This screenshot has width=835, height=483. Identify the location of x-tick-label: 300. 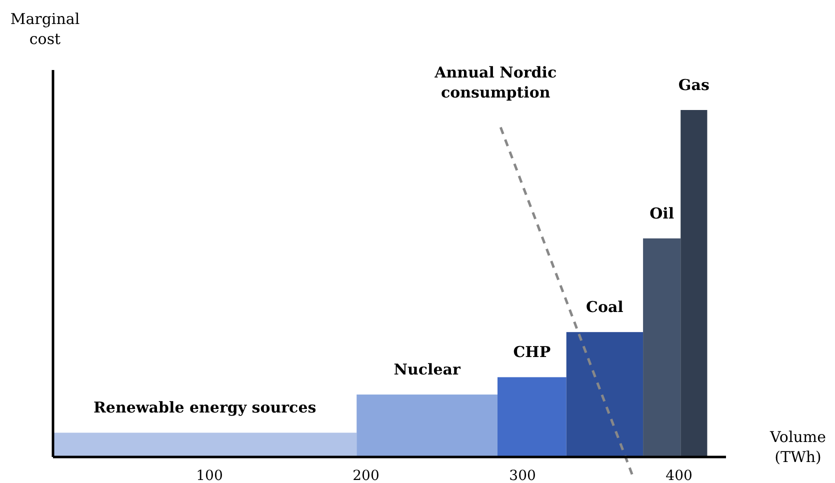
(522, 475).